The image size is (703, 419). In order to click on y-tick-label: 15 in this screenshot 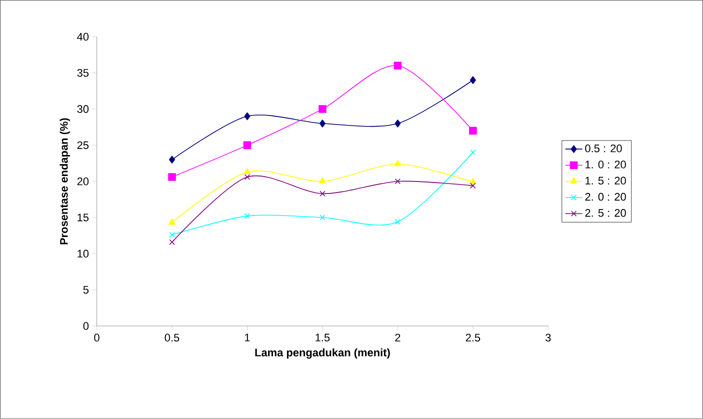, I will do `click(83, 218)`.